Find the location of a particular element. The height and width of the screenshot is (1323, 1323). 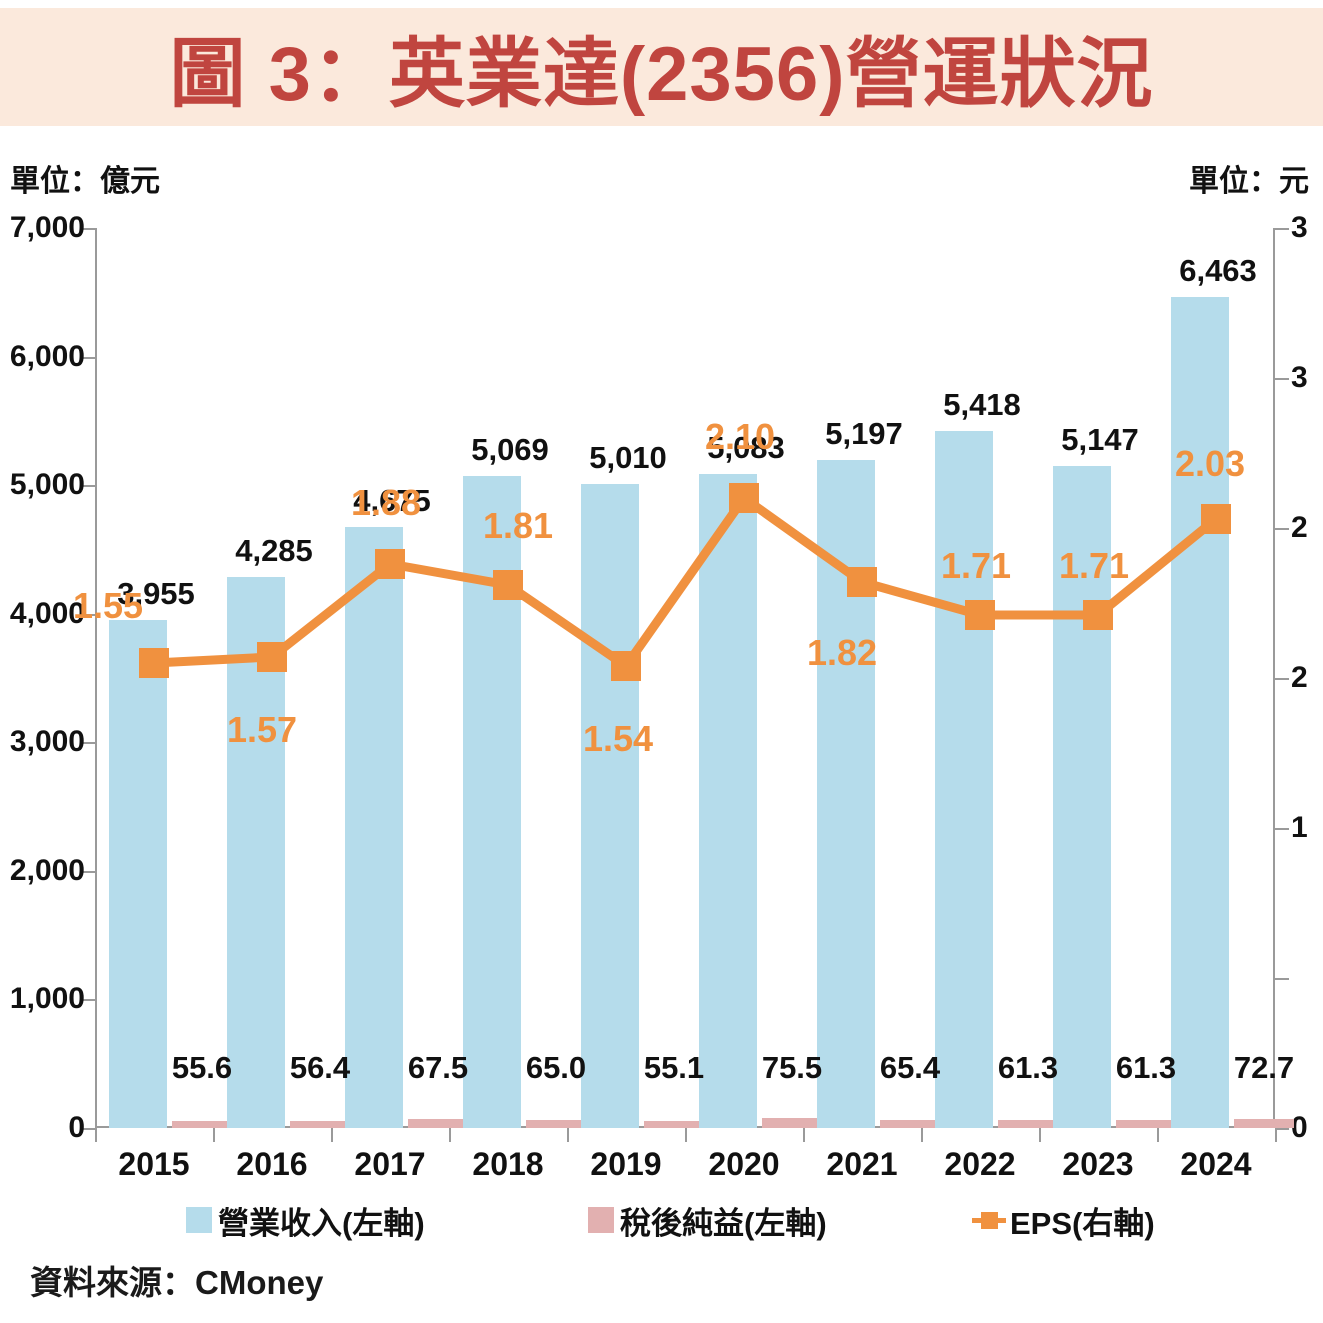

revenue-value-label: 5,010 is located at coordinates (628, 457).